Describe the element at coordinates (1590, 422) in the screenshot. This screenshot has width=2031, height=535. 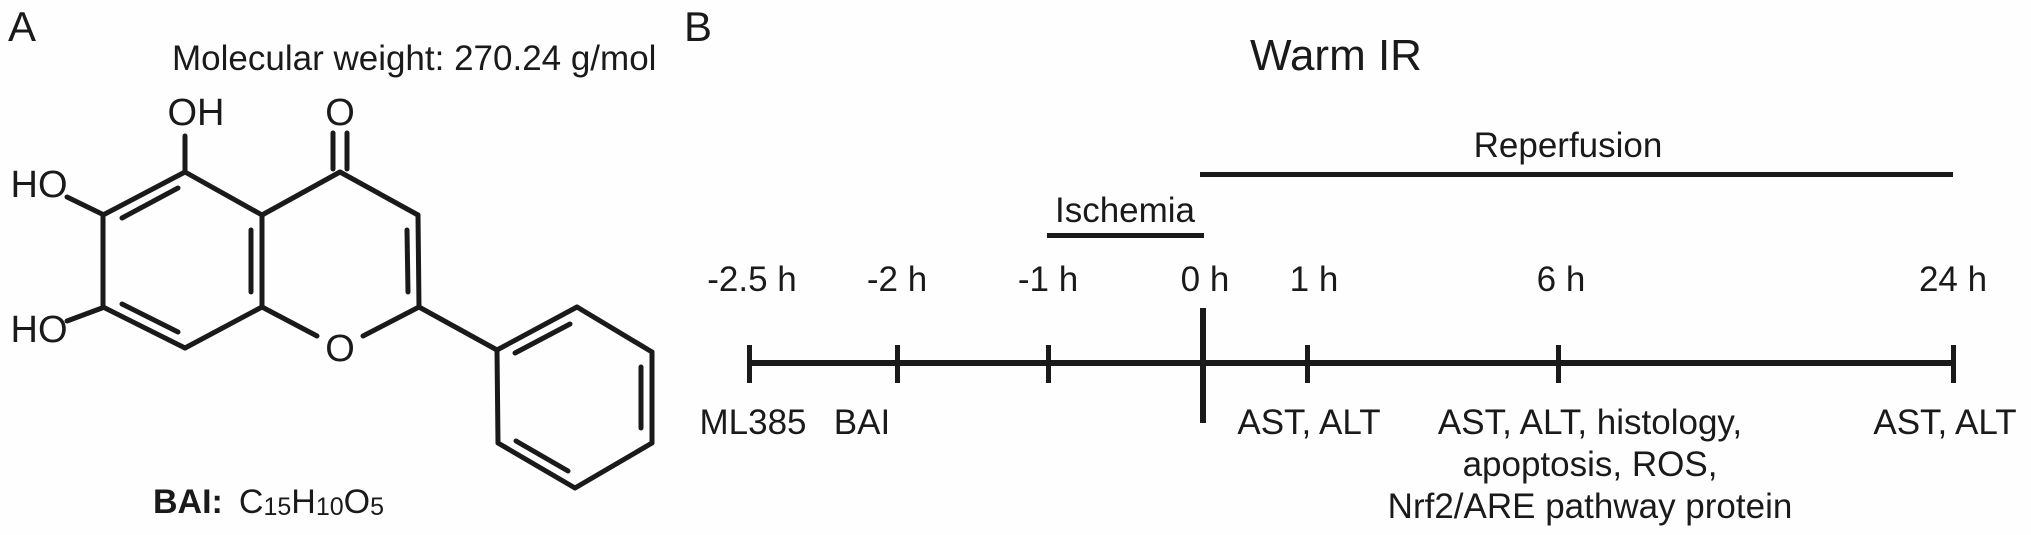
I see `event-assays-6h-line1: AST, ALT, histology,` at that location.